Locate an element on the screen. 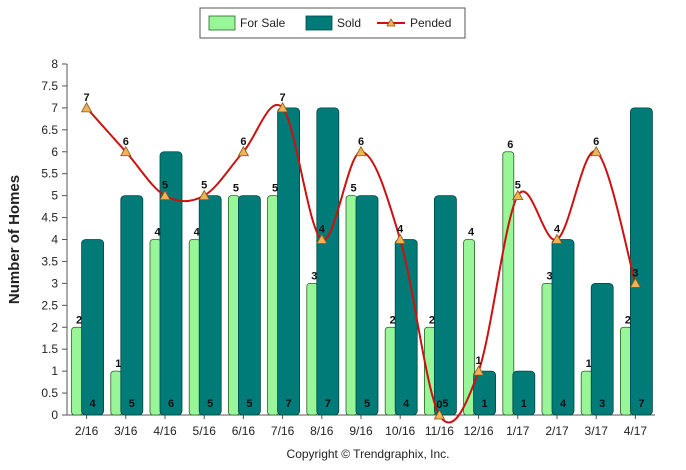  y-tick-label: 0 is located at coordinates (54, 415).